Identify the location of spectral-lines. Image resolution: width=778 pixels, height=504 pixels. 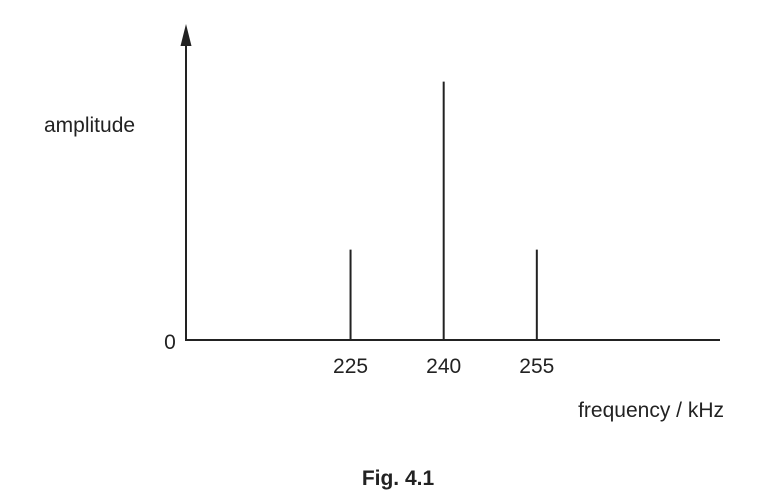
(443, 210).